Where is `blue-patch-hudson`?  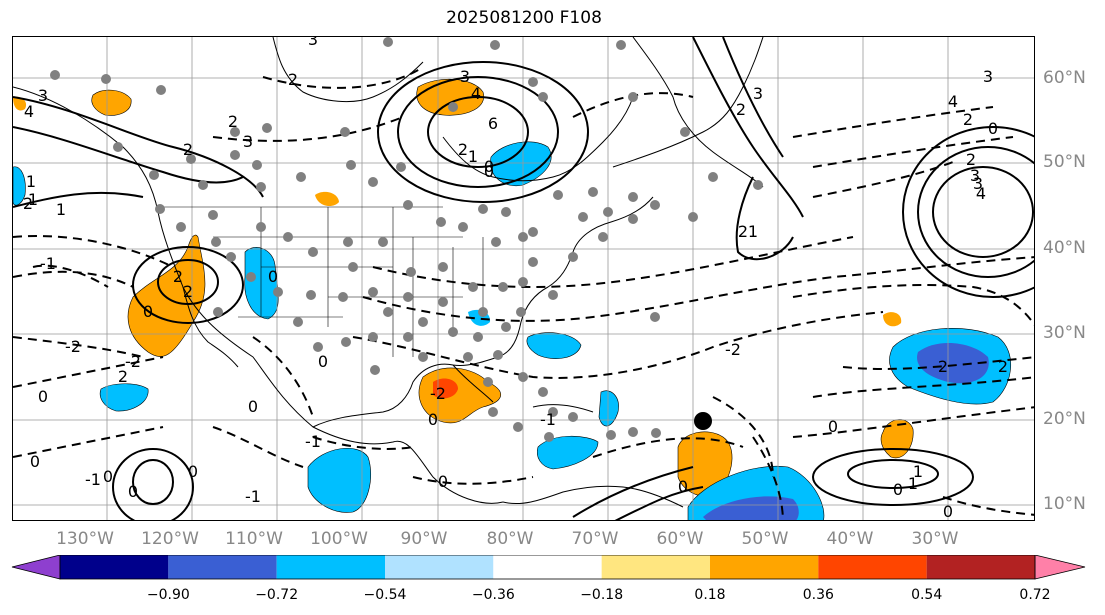 blue-patch-hudson is located at coordinates (521, 164).